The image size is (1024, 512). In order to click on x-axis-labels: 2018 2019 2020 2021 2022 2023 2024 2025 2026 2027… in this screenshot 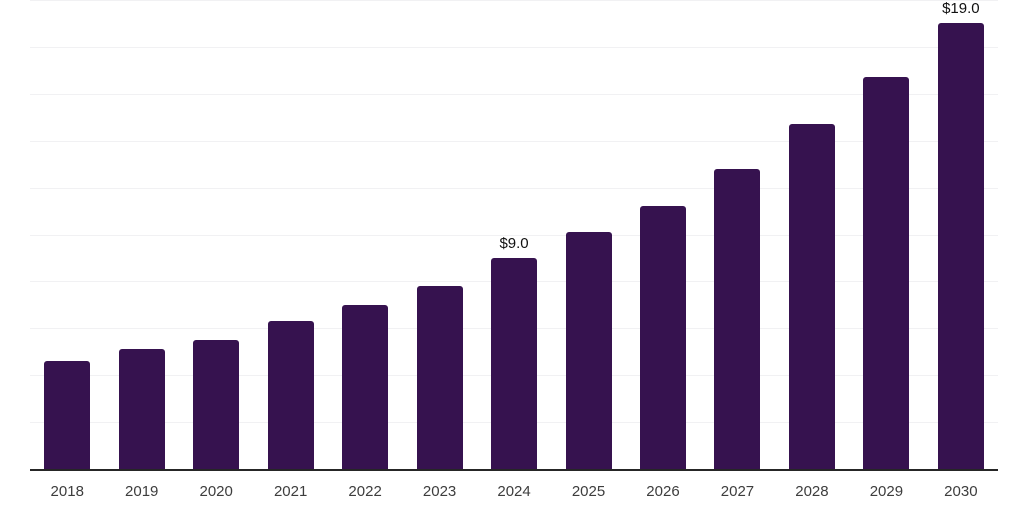, I will do `click(514, 492)`.